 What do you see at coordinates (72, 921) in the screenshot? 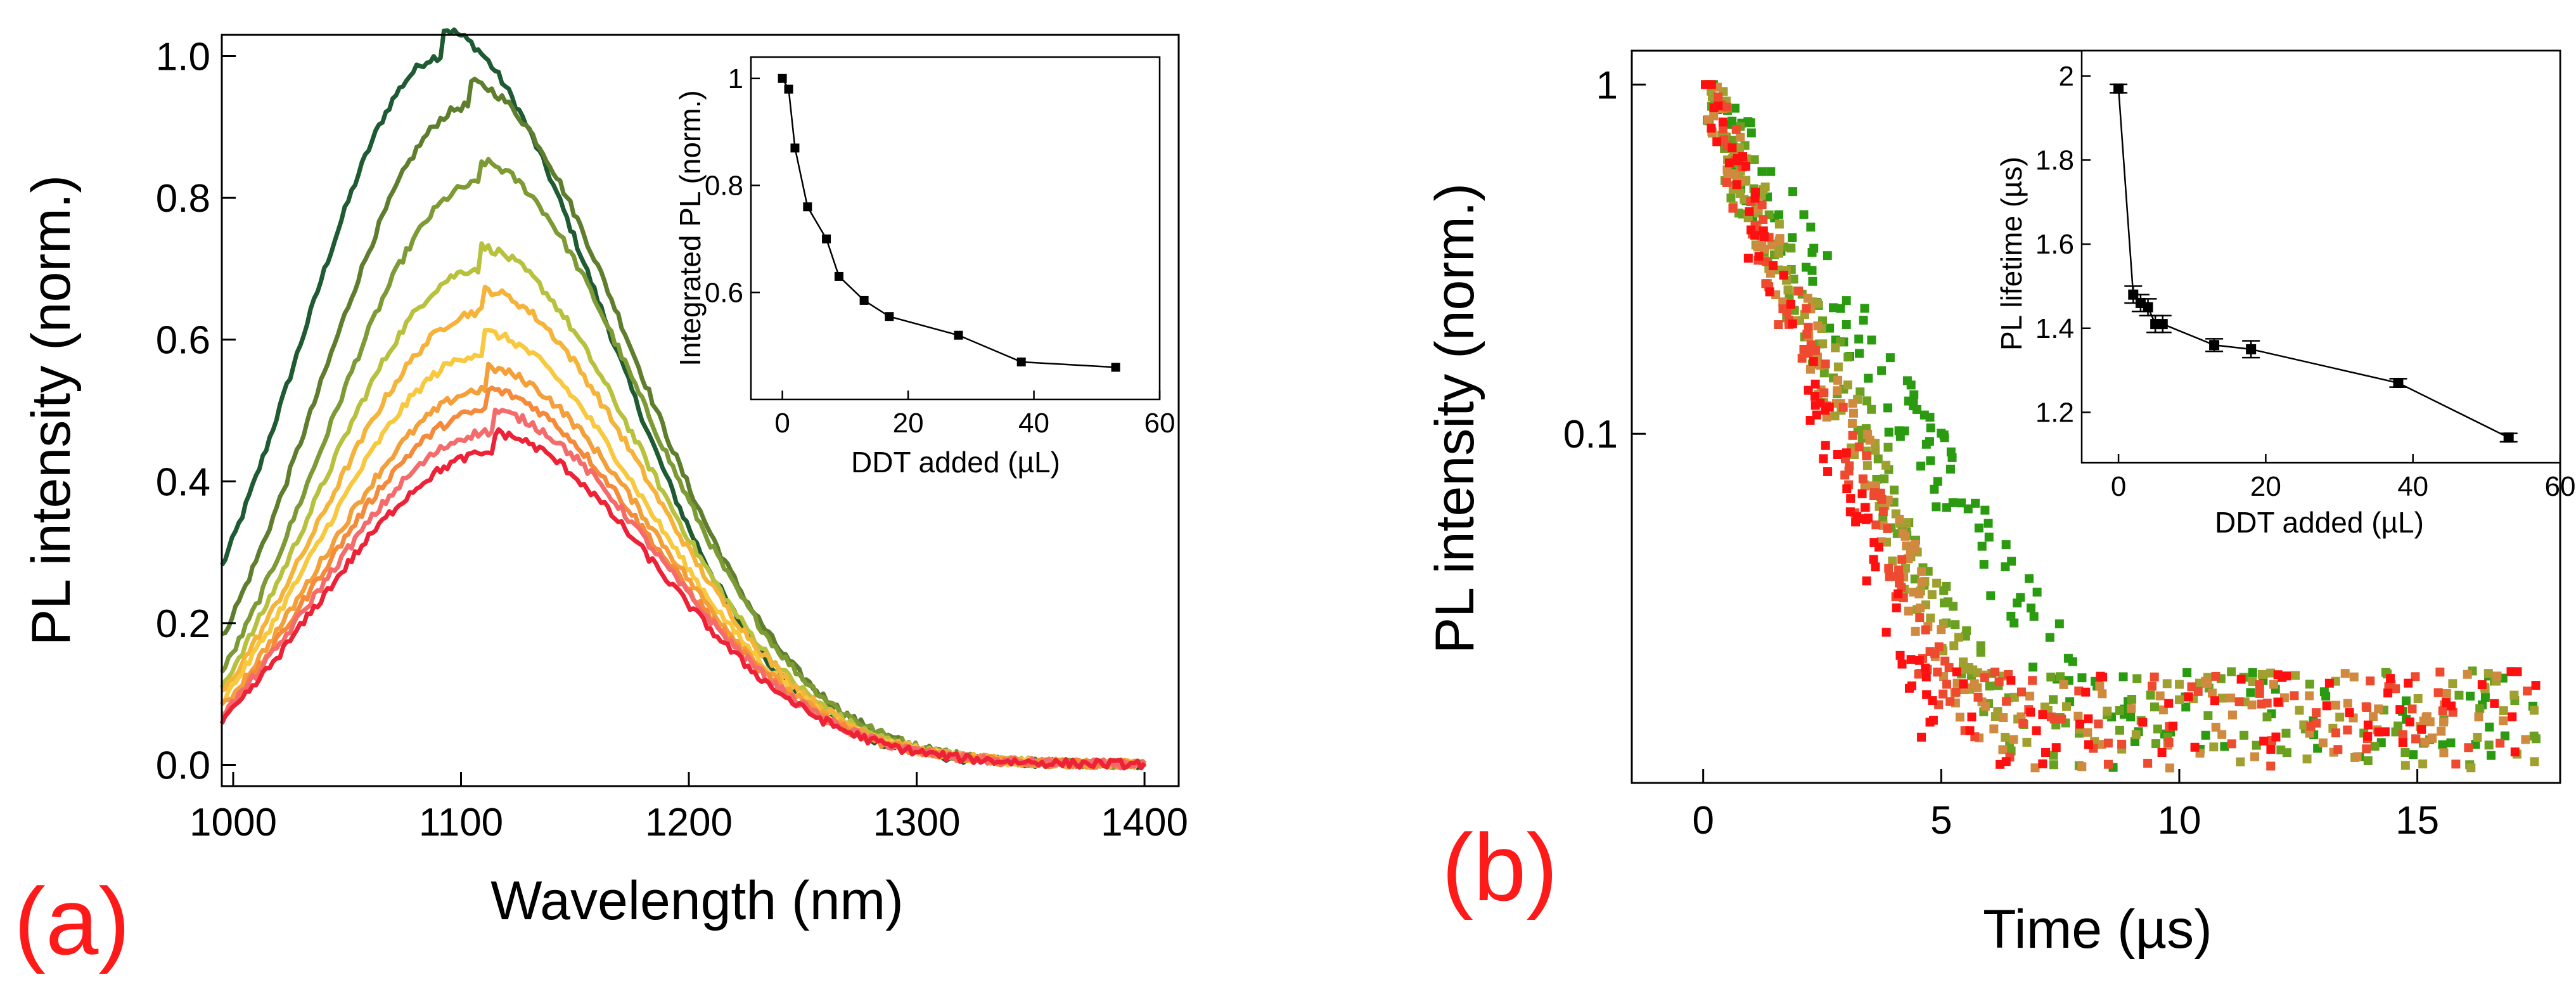
I see `panel-a-label: (a)` at bounding box center [72, 921].